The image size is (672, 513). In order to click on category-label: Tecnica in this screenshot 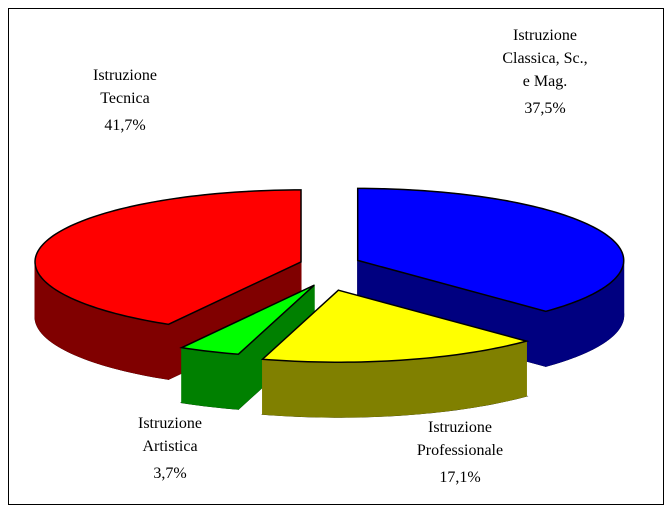, I will do `click(125, 98)`.